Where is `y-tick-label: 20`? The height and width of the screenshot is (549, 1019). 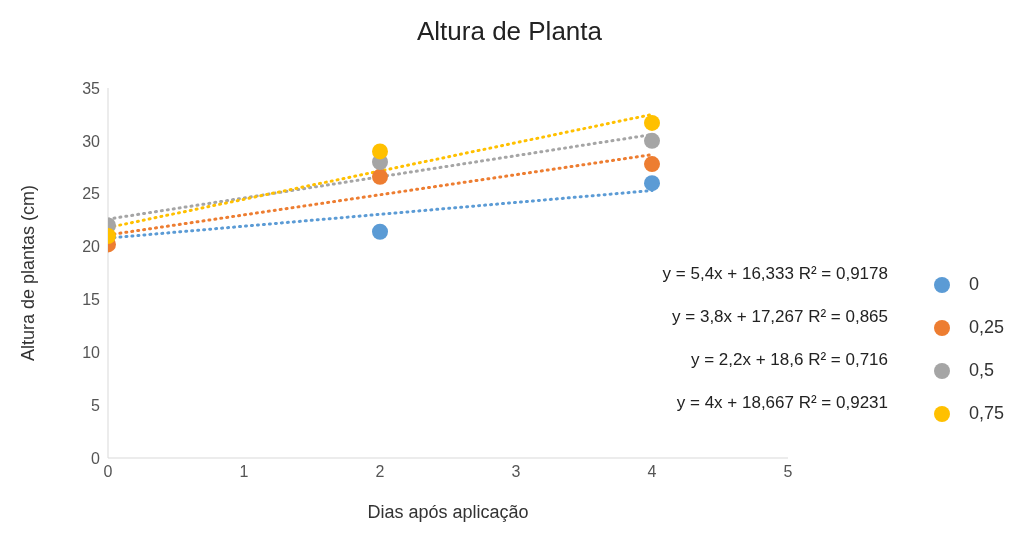
y-tick-label: 20 is located at coordinates (91, 247).